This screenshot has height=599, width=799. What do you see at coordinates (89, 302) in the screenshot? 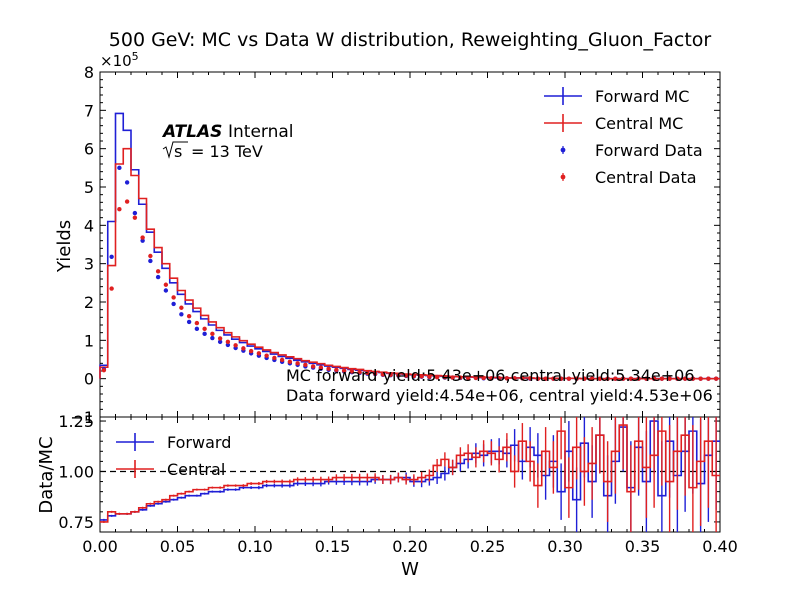
I see `y-tick-label: 2` at bounding box center [89, 302].